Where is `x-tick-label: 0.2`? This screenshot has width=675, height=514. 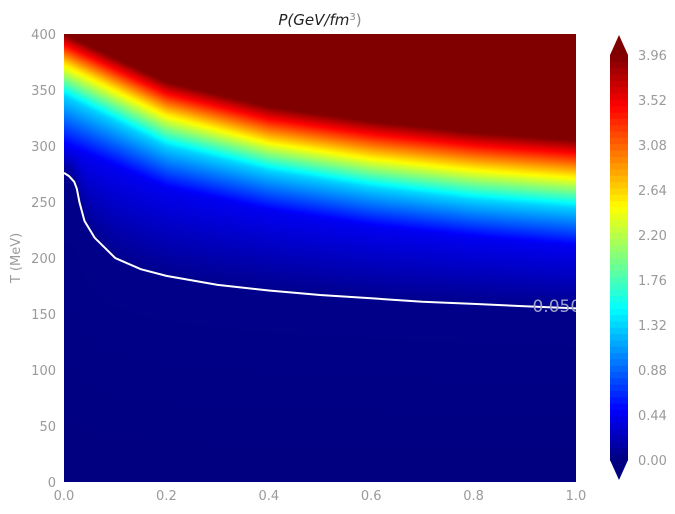 x-tick-label: 0.2 is located at coordinates (166, 496).